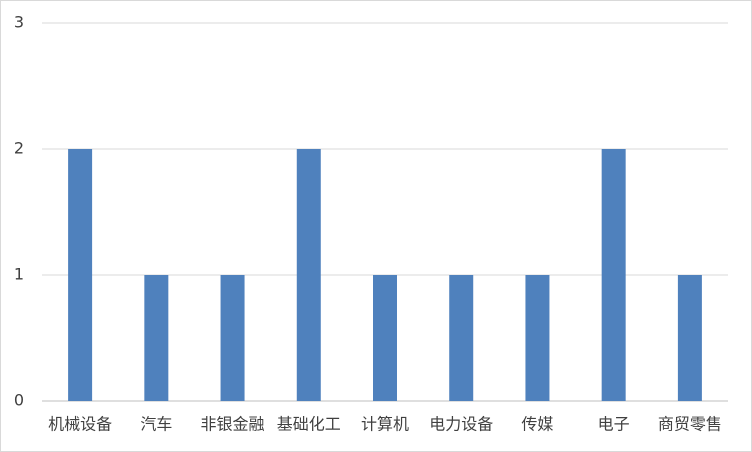 This screenshot has height=452, width=752. I want to click on y-tick-label: 1, so click(19, 274).